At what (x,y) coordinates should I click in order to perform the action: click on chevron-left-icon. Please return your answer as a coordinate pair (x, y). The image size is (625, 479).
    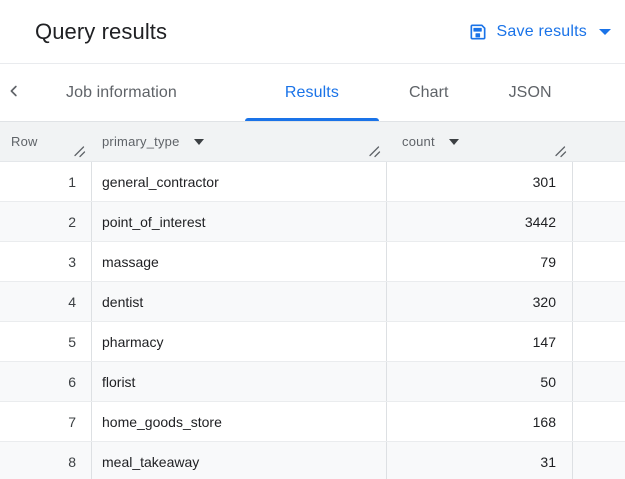
    Looking at the image, I should click on (14, 92).